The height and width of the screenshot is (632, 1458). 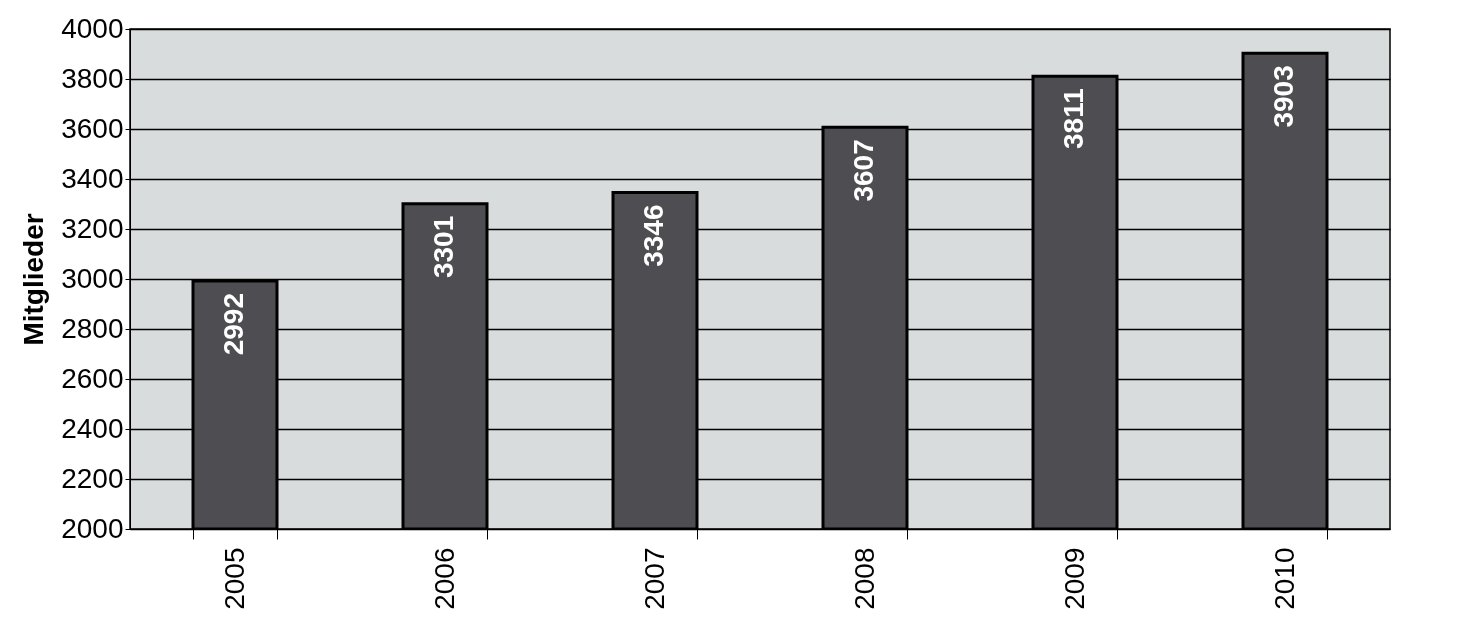 What do you see at coordinates (654, 578) in the screenshot?
I see `x-tick-label: 2007` at bounding box center [654, 578].